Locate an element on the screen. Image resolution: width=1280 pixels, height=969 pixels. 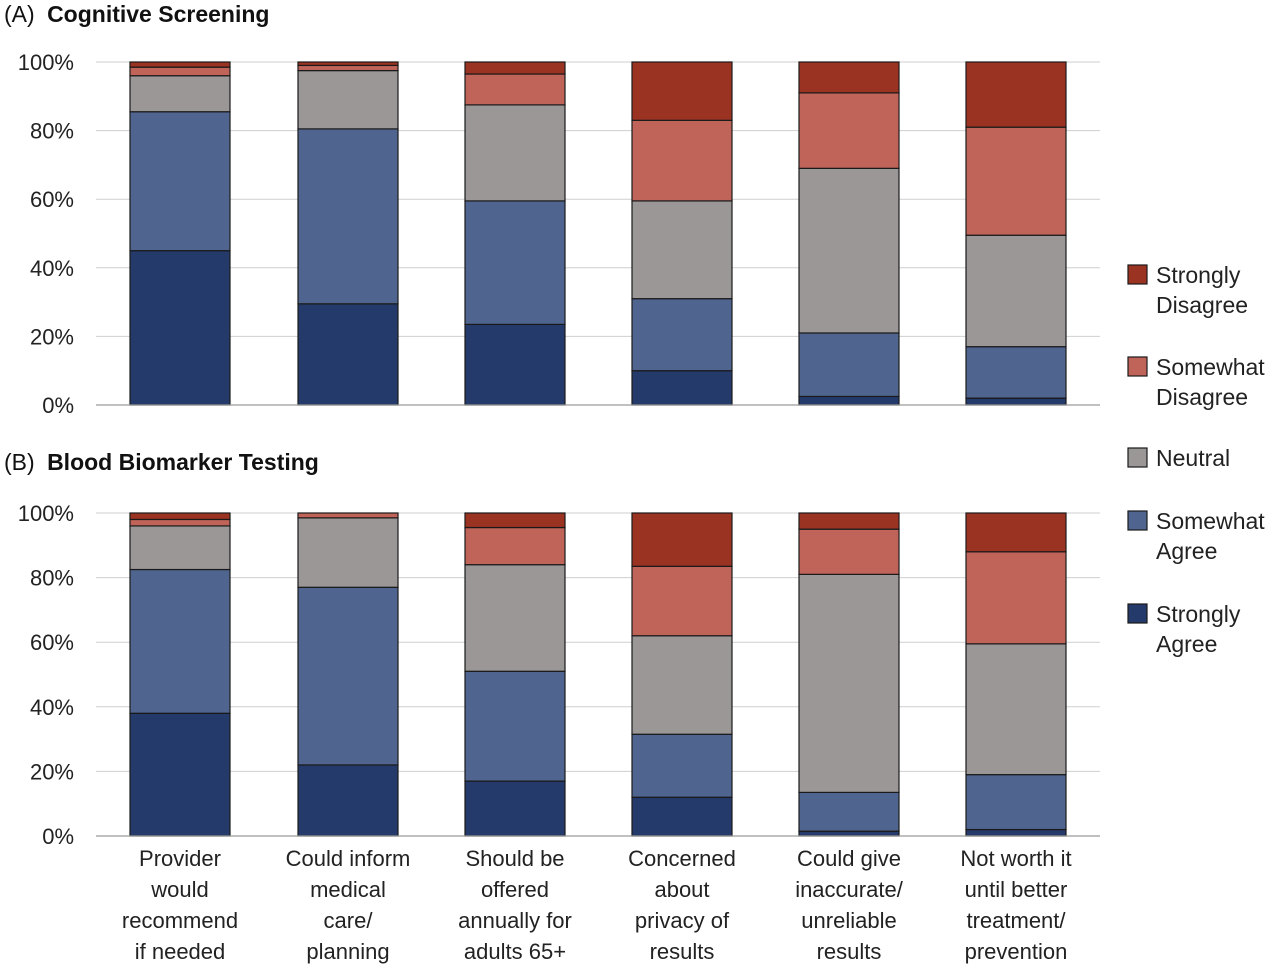
legend-swatch-strongly-agree is located at coordinates (1137, 613).